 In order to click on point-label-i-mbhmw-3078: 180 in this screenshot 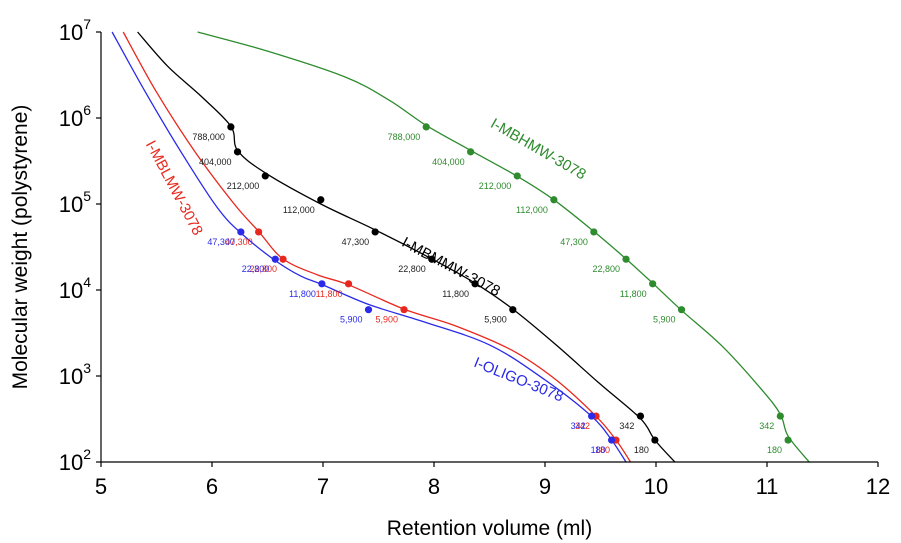, I will do `click(774, 450)`.